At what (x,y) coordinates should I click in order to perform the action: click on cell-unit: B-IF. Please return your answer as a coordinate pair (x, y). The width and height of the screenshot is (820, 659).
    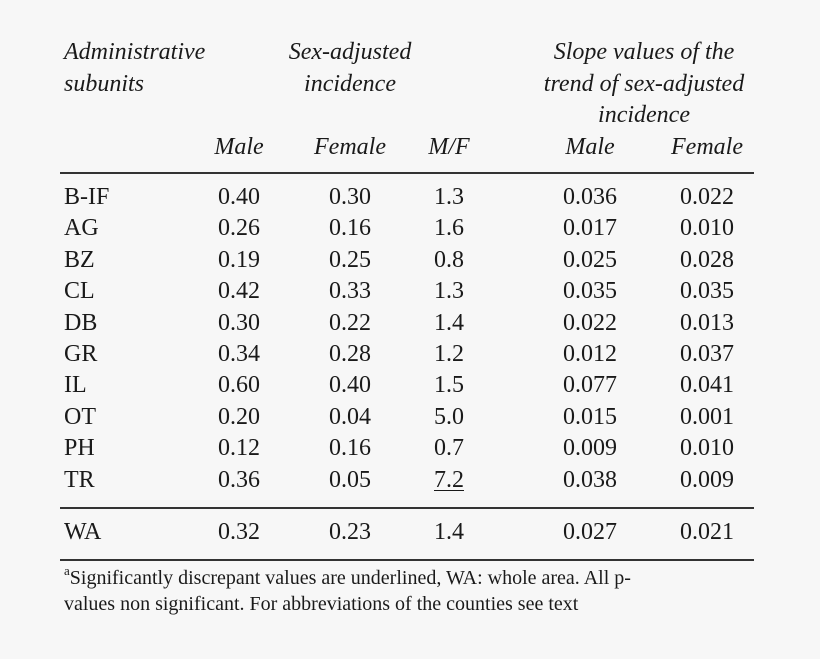
    Looking at the image, I should click on (87, 197).